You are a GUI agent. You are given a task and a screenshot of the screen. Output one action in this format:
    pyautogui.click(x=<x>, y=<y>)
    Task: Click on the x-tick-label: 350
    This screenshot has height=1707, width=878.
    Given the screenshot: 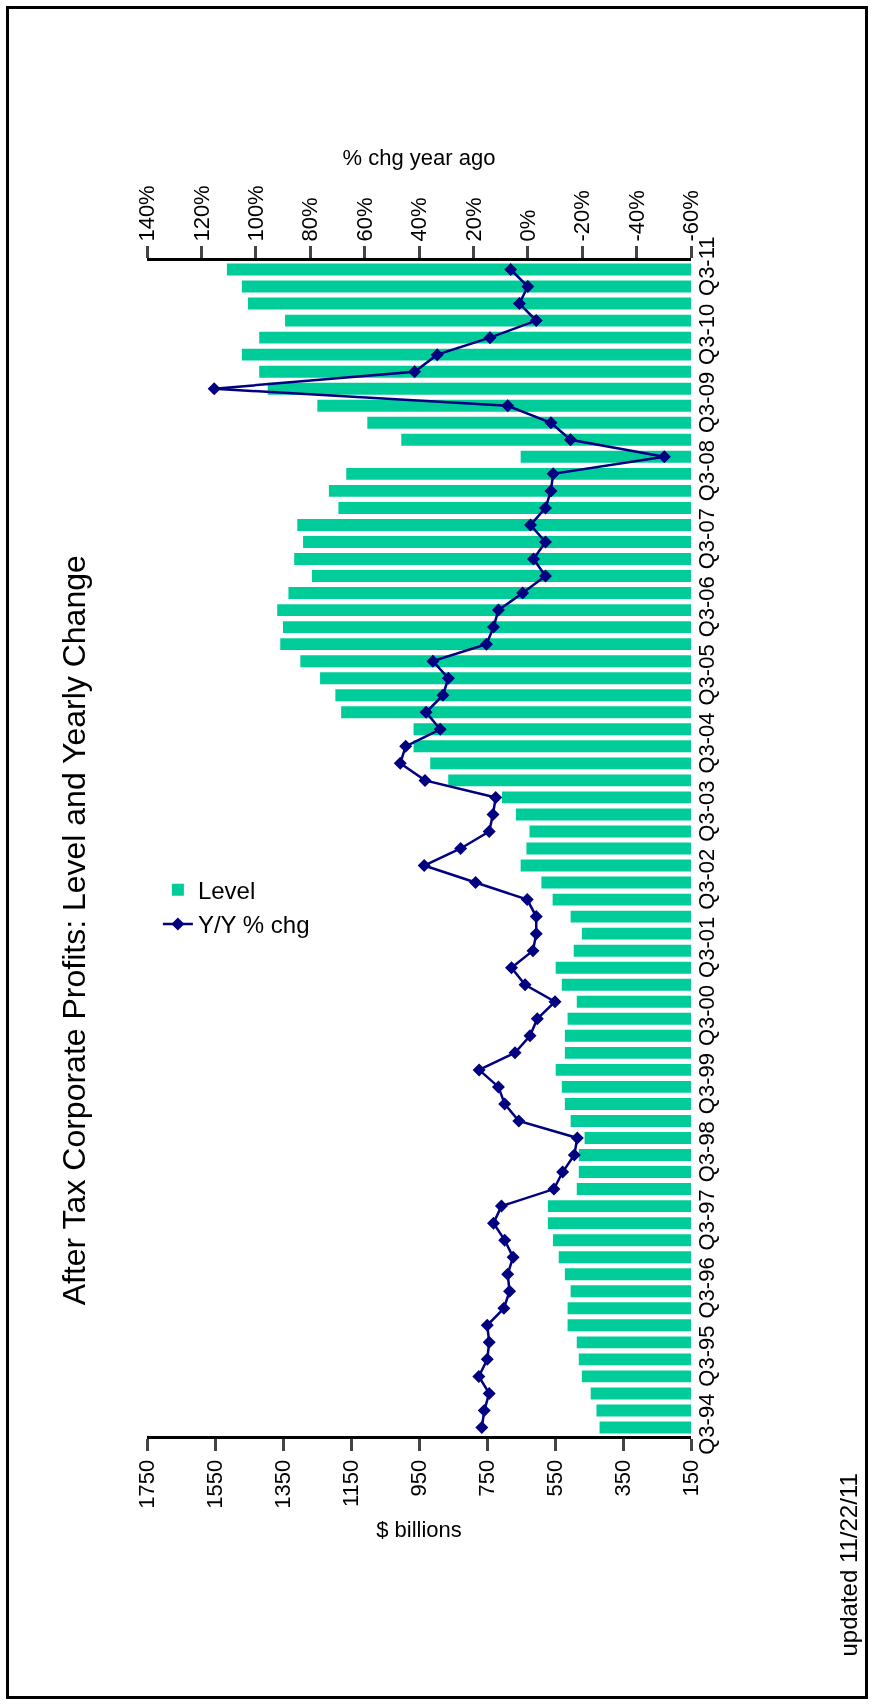 What is the action you would take?
    pyautogui.click(x=623, y=1478)
    